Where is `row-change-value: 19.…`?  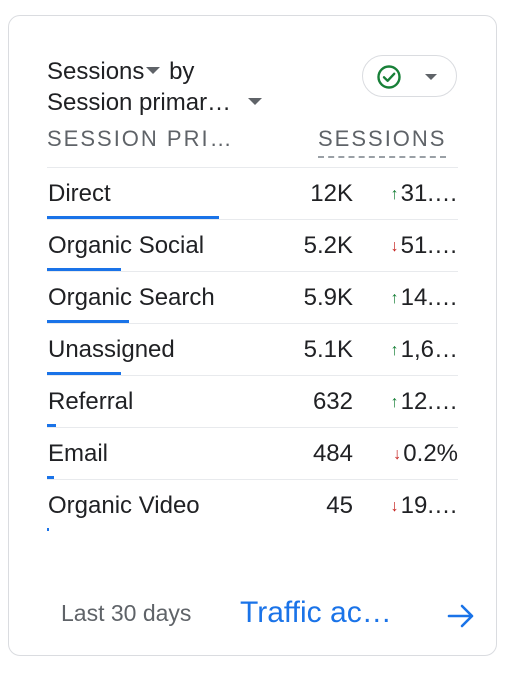 row-change-value: 19.… is located at coordinates (429, 505).